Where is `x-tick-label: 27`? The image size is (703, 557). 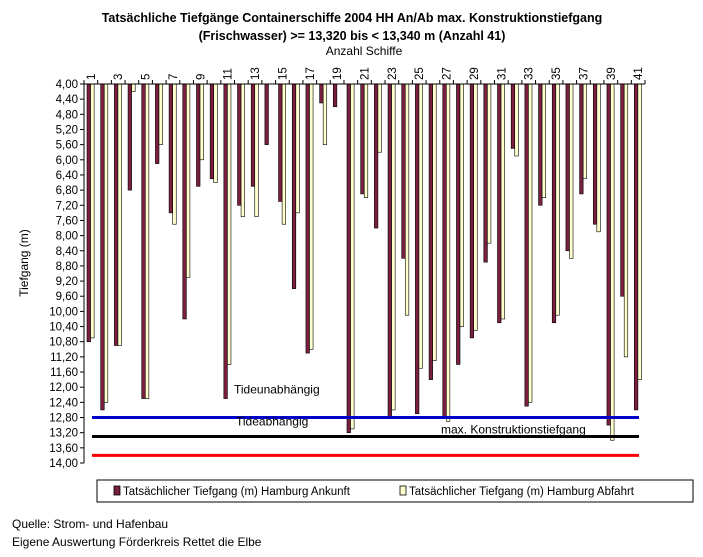 x-tick-label: 27 is located at coordinates (448, 73).